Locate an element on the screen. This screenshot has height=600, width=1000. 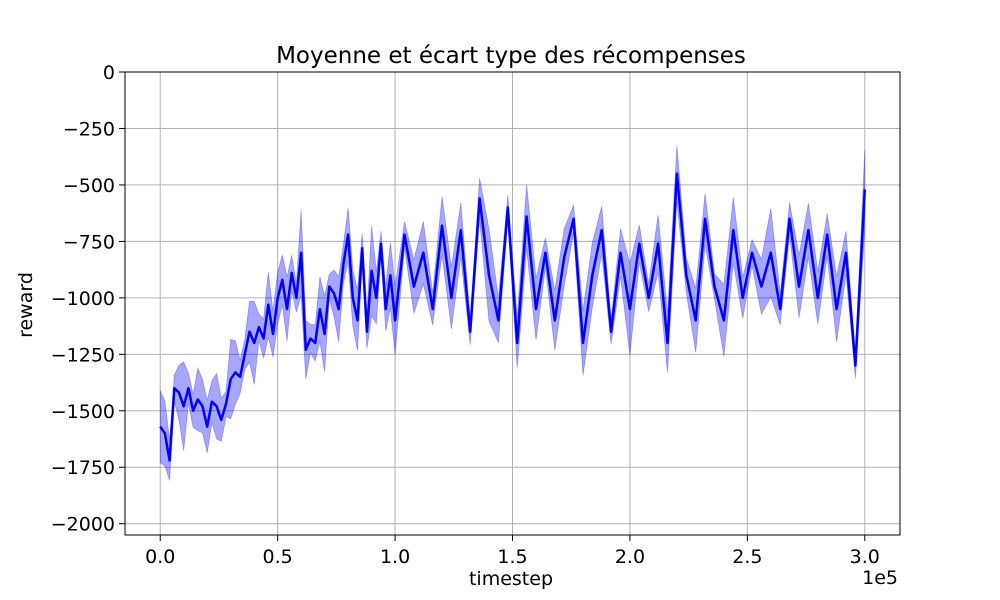
y-tick-label: −1000 is located at coordinates (83, 299).